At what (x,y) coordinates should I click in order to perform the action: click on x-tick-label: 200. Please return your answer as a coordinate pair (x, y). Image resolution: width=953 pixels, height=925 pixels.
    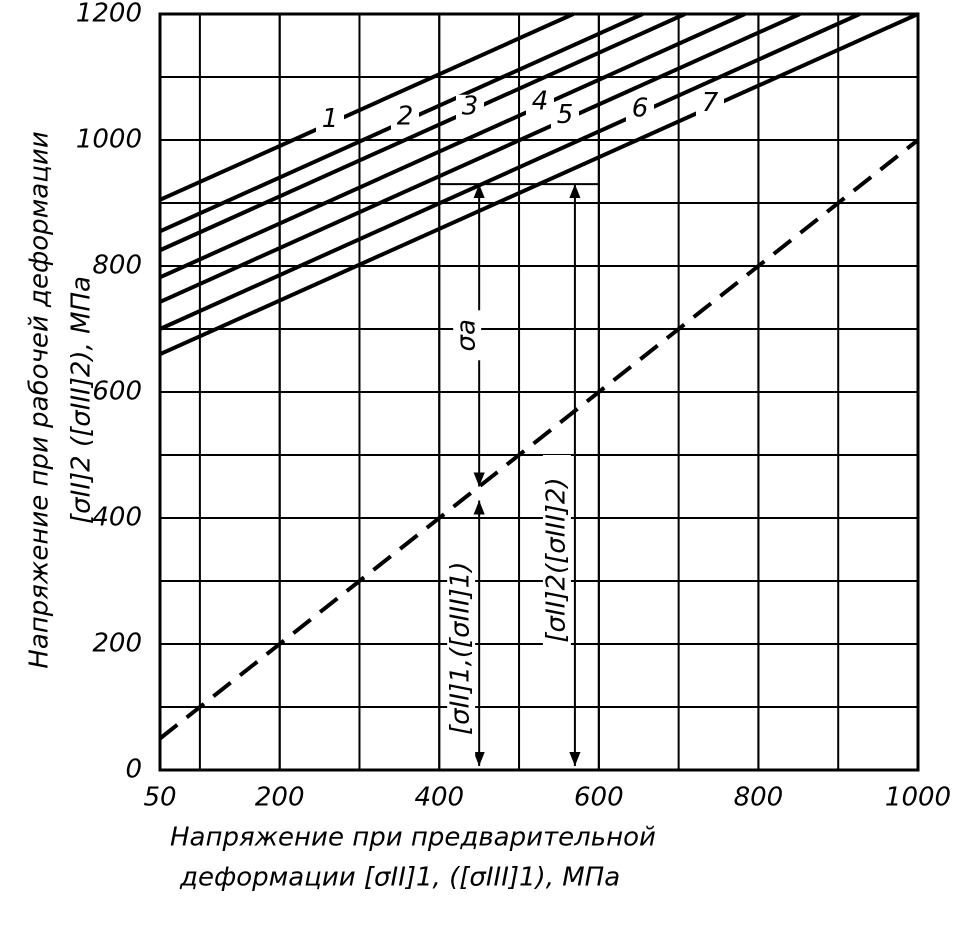
    Looking at the image, I should click on (280, 798).